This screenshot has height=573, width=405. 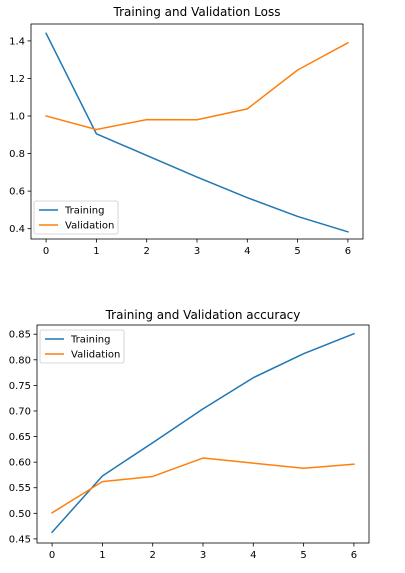 I want to click on y-tick-label: 0.65, so click(x=20, y=437).